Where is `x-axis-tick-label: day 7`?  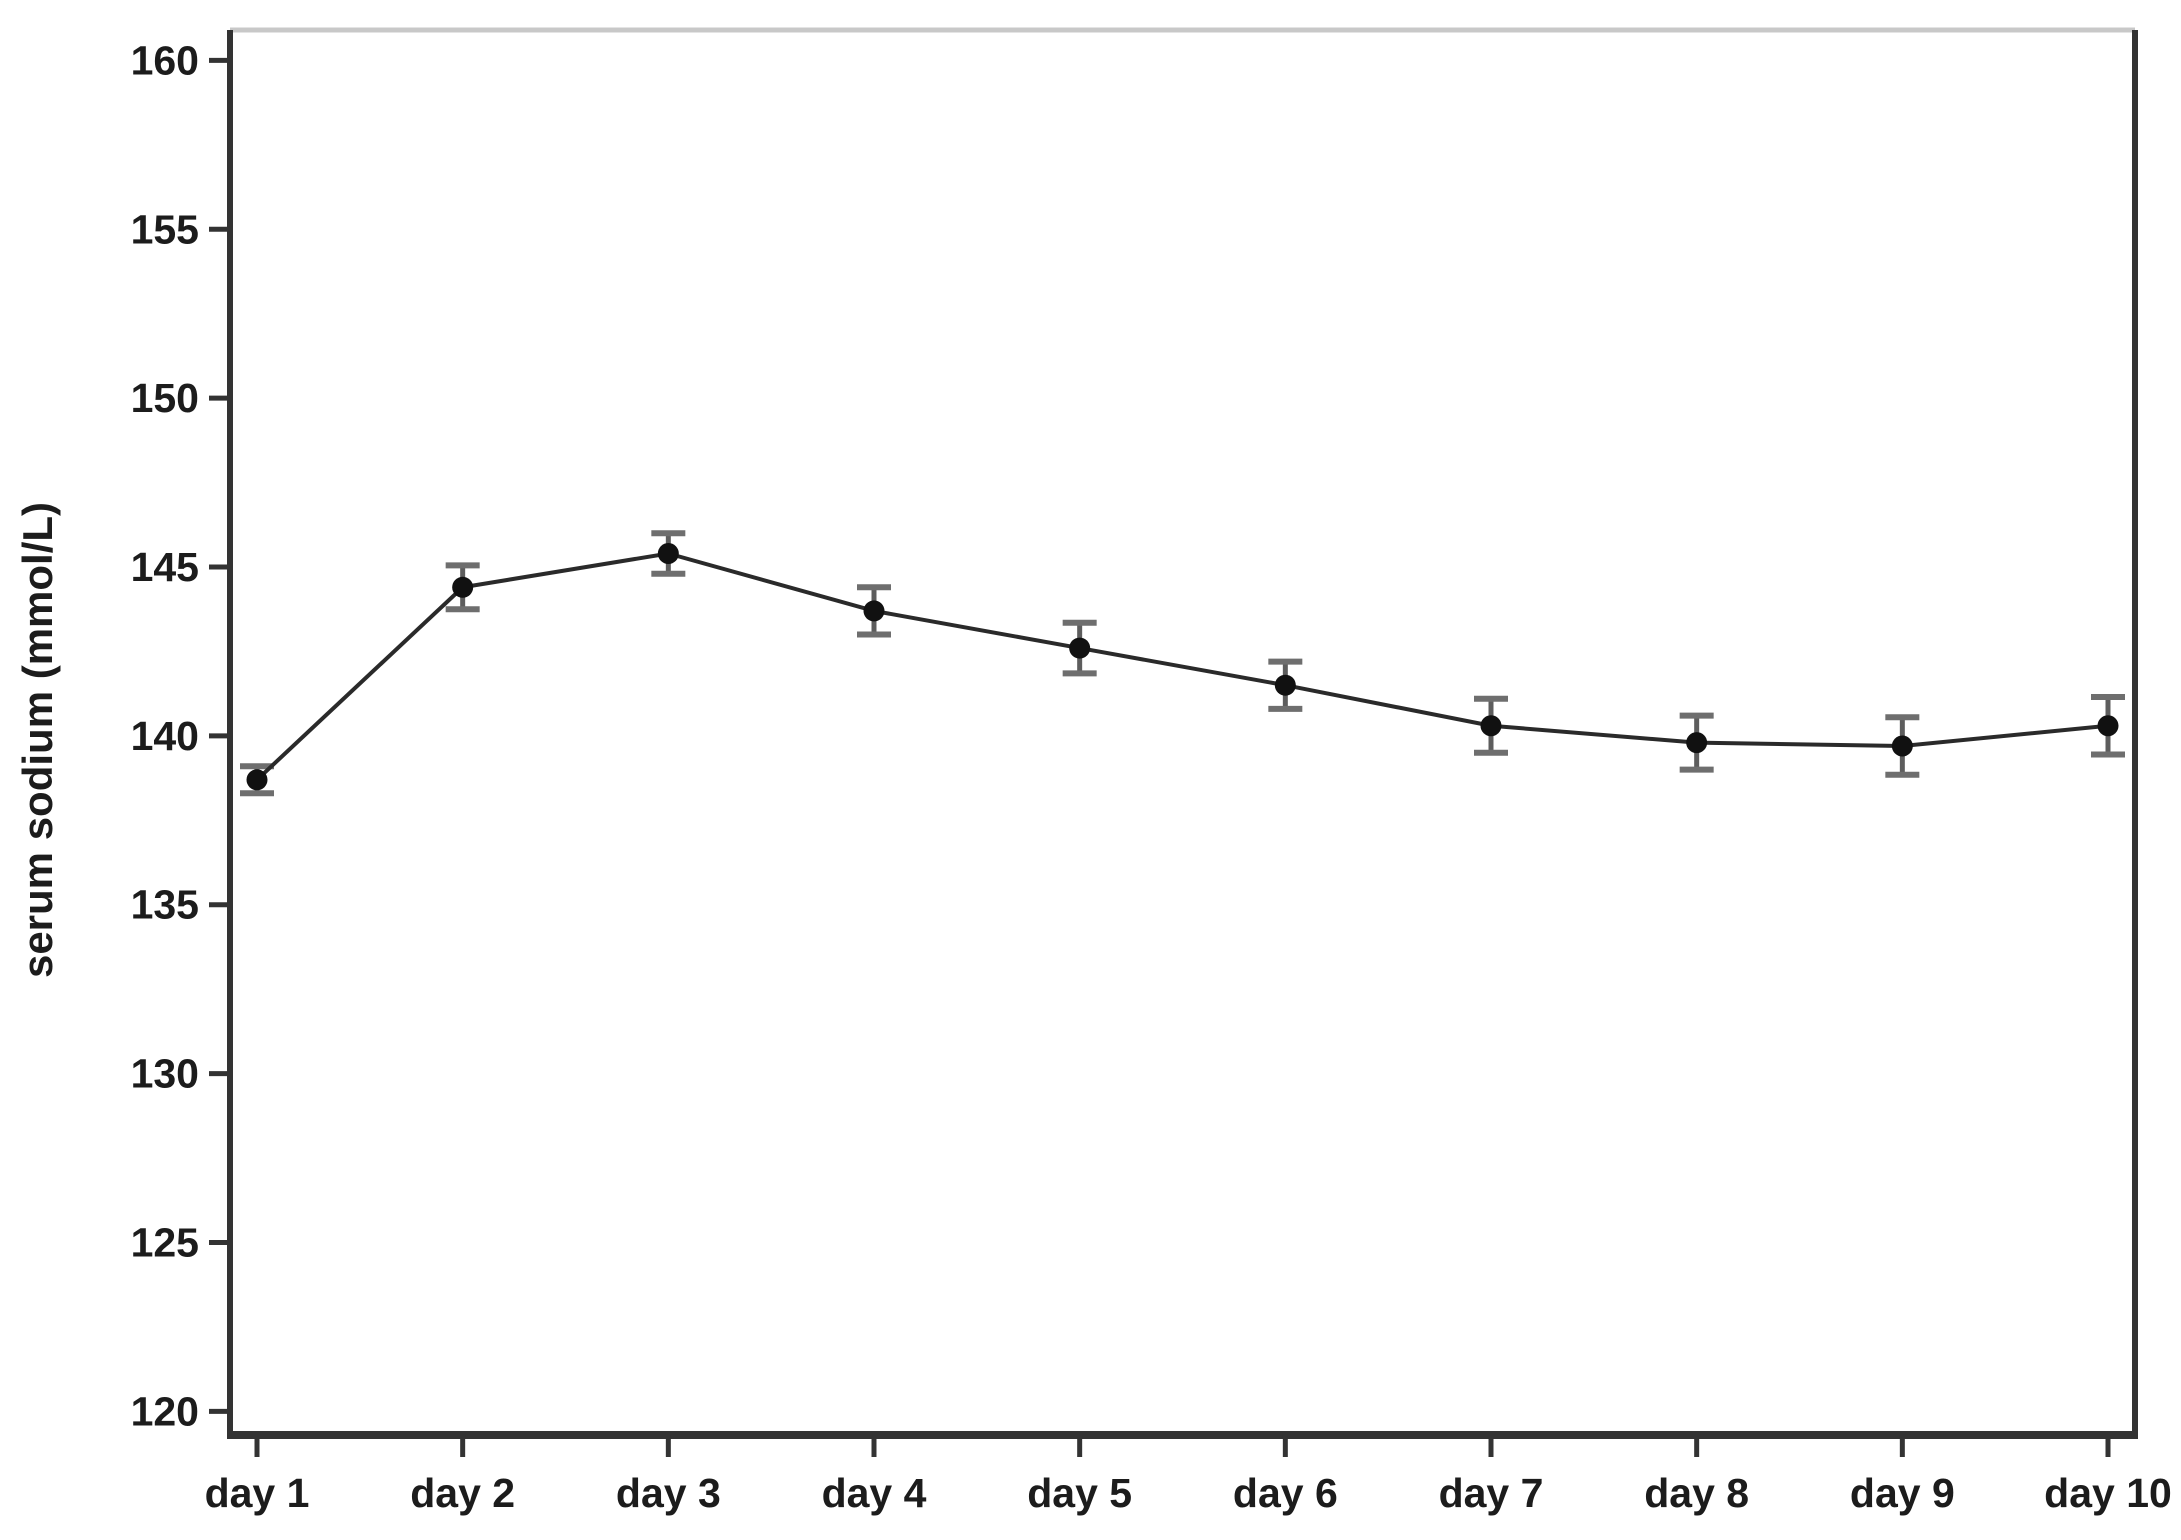
x-axis-tick-label: day 7 is located at coordinates (1491, 1493).